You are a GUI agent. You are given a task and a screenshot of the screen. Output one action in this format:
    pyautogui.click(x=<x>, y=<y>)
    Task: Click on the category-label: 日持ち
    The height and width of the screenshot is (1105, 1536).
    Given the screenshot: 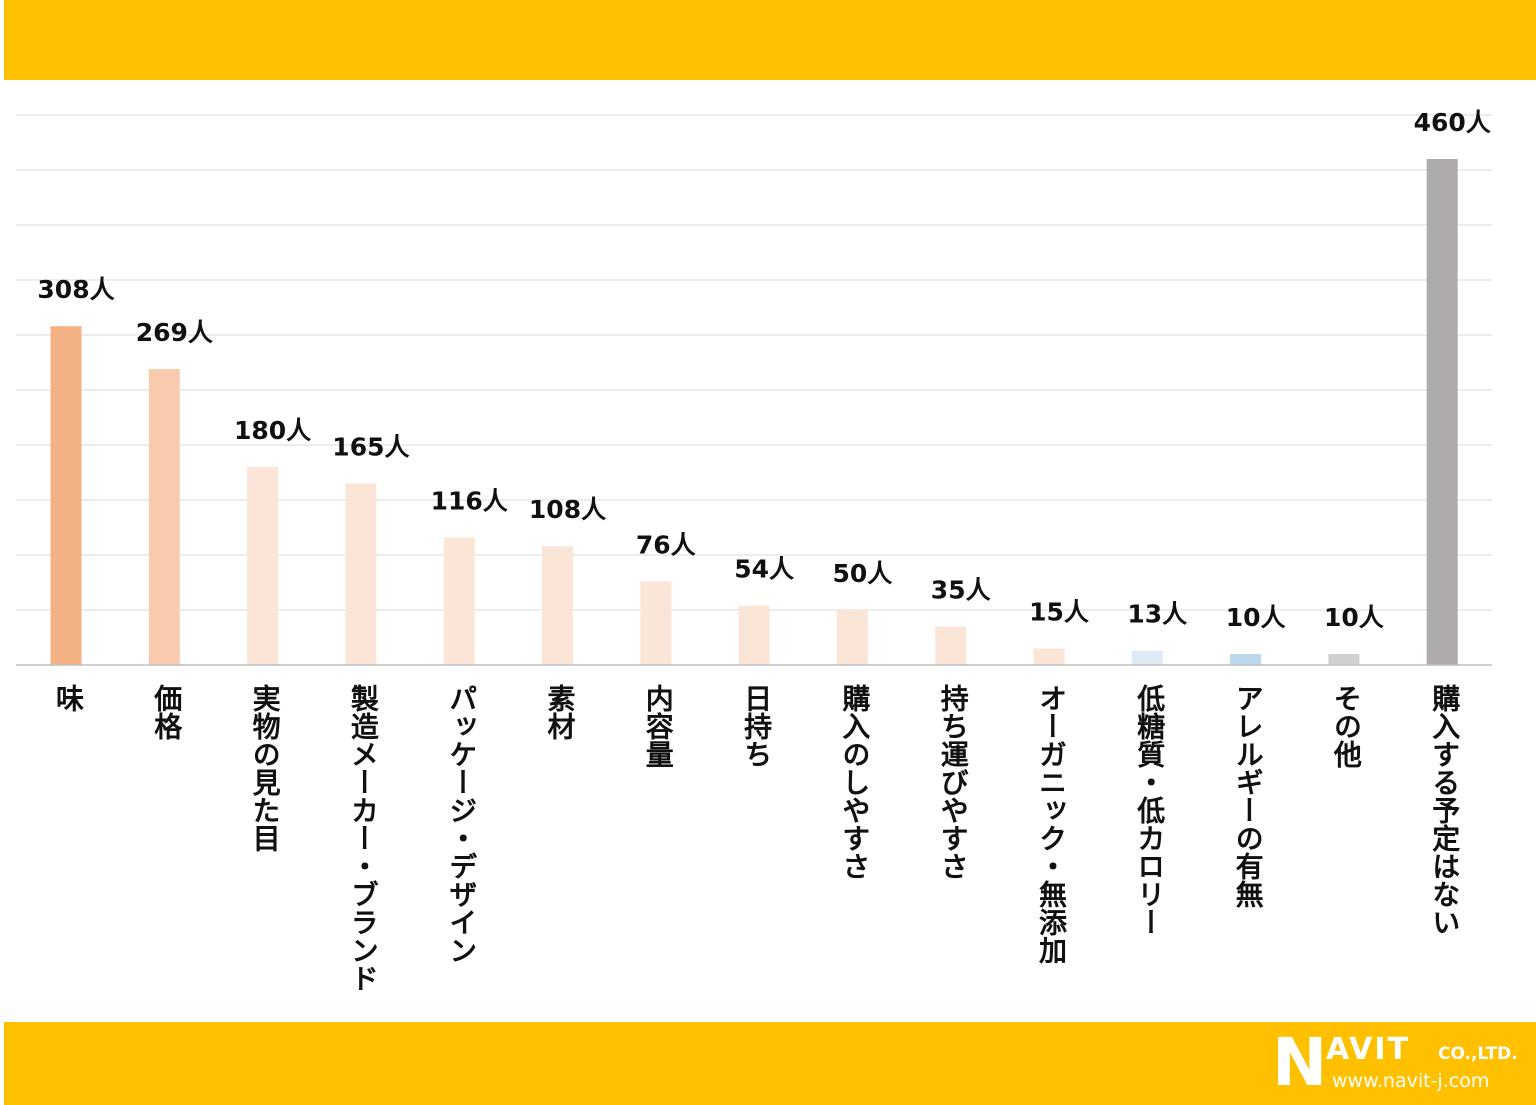 What is the action you would take?
    pyautogui.click(x=757, y=726)
    